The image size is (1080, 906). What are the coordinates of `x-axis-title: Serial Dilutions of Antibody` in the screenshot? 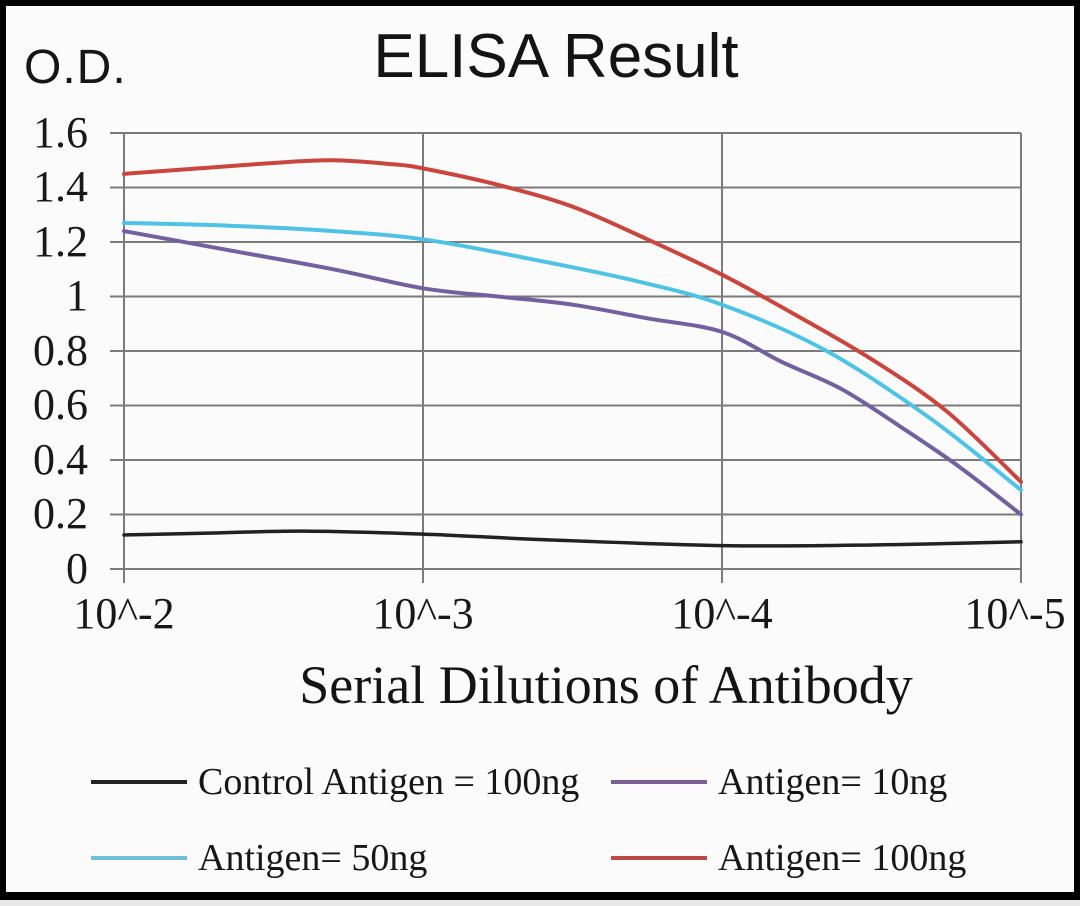 It's located at (606, 685).